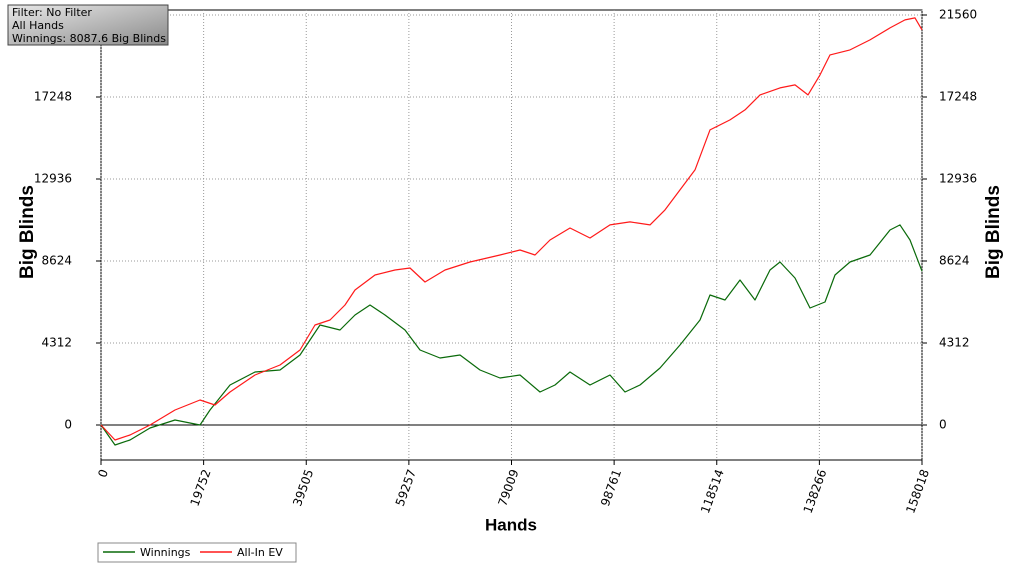 Image resolution: width=1022 pixels, height=578 pixels. What do you see at coordinates (712, 491) in the screenshot?
I see `x-tick-label: 118514` at bounding box center [712, 491].